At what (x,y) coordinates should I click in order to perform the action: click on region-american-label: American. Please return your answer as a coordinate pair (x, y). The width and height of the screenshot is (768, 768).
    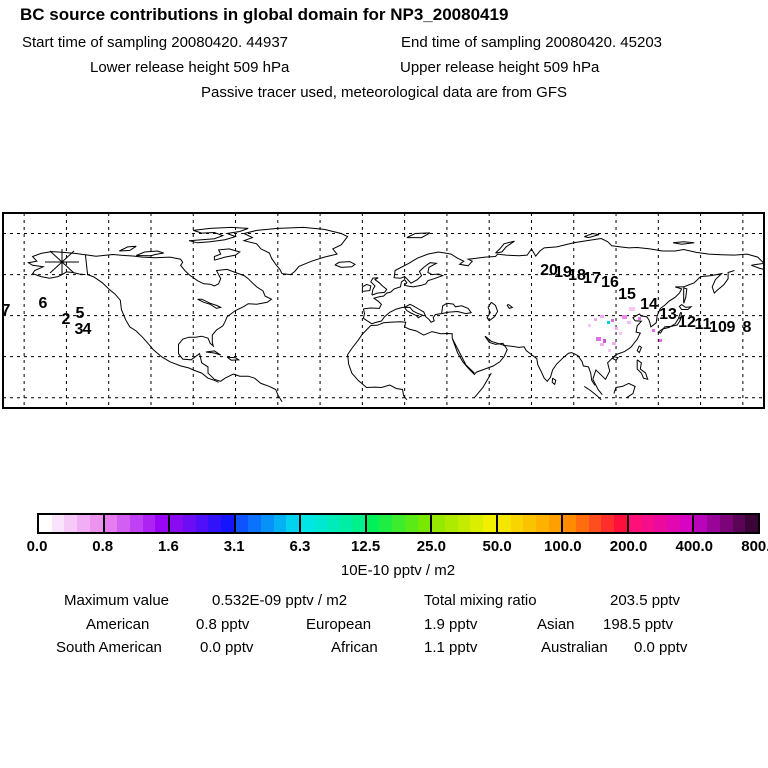
    Looking at the image, I should click on (118, 624).